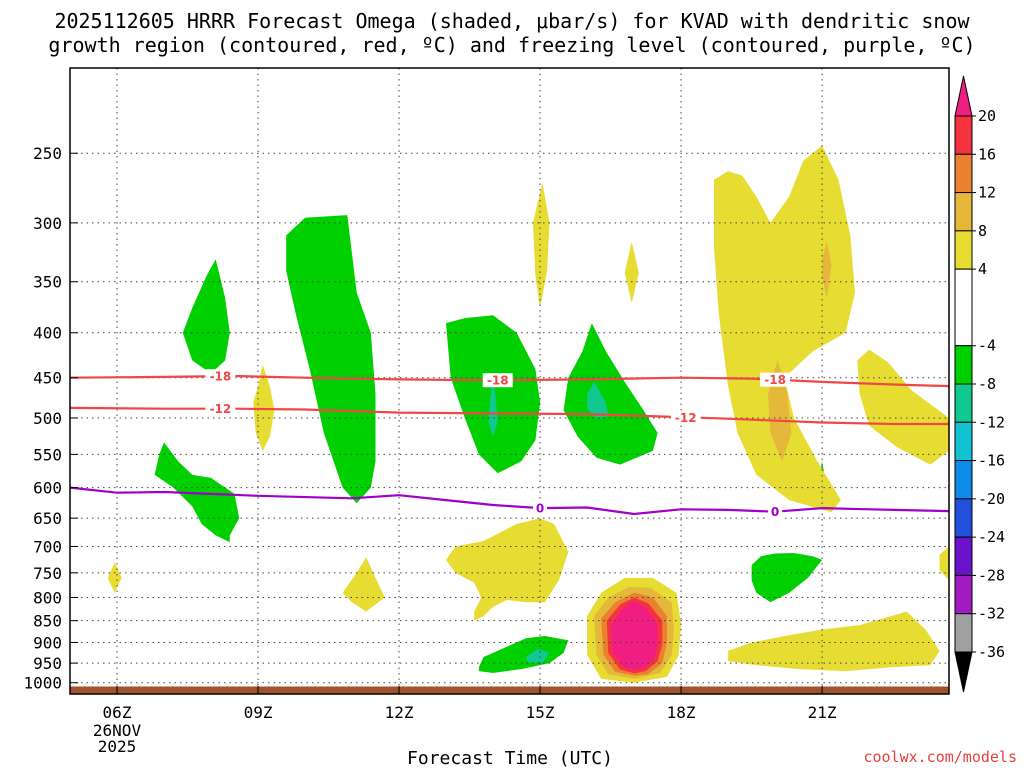 This screenshot has width=1024, height=768. Describe the element at coordinates (47, 282) in the screenshot. I see `y-tick-label-350: 350` at that location.